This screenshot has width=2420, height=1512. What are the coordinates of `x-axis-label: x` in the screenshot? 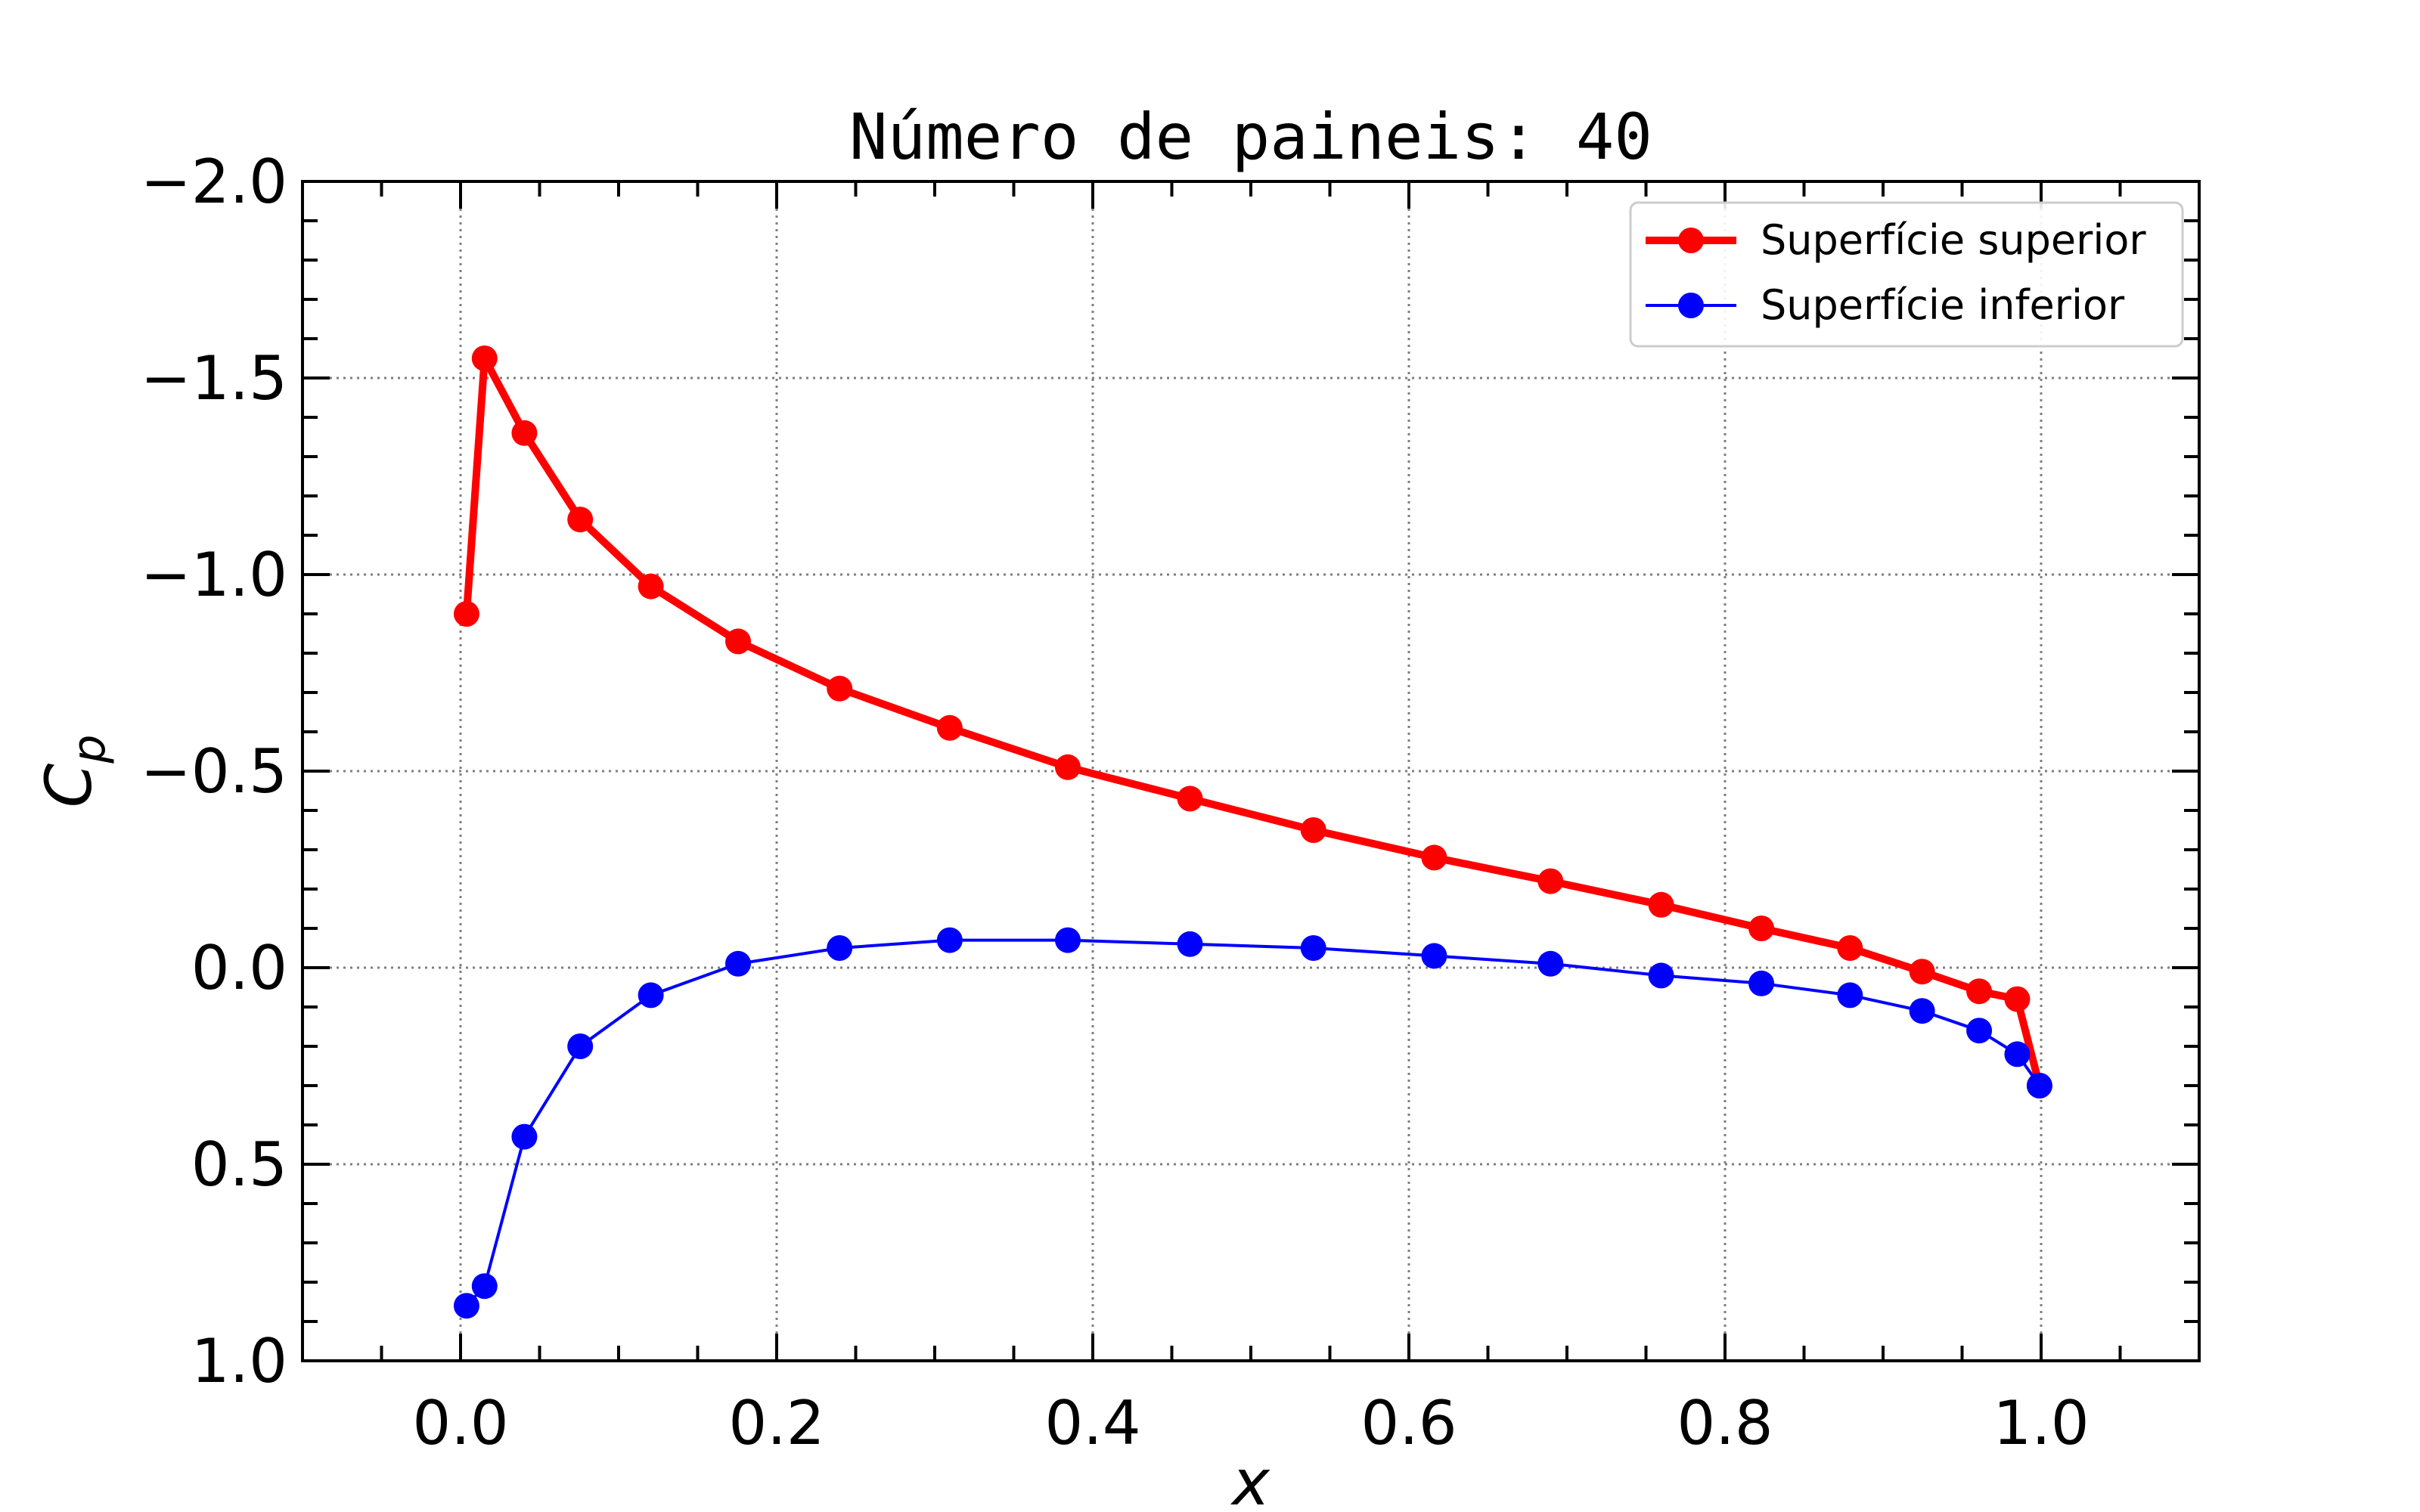 It's located at (1250, 1478).